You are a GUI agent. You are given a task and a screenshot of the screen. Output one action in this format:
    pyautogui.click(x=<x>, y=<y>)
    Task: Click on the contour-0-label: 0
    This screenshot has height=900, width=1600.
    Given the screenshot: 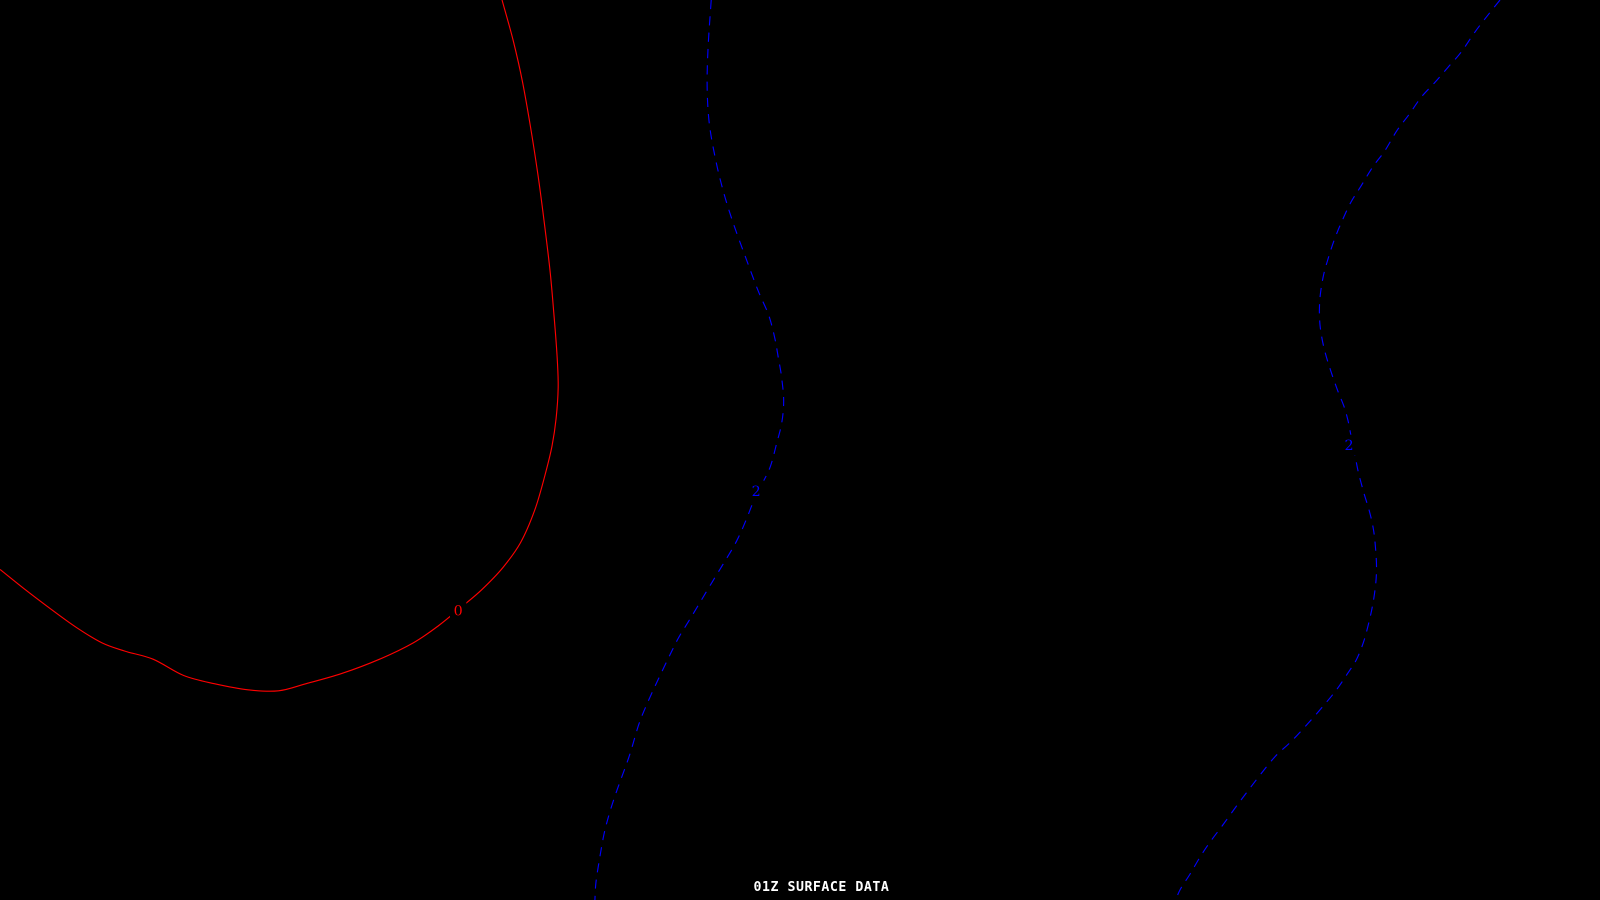 What is the action you would take?
    pyautogui.click(x=458, y=611)
    